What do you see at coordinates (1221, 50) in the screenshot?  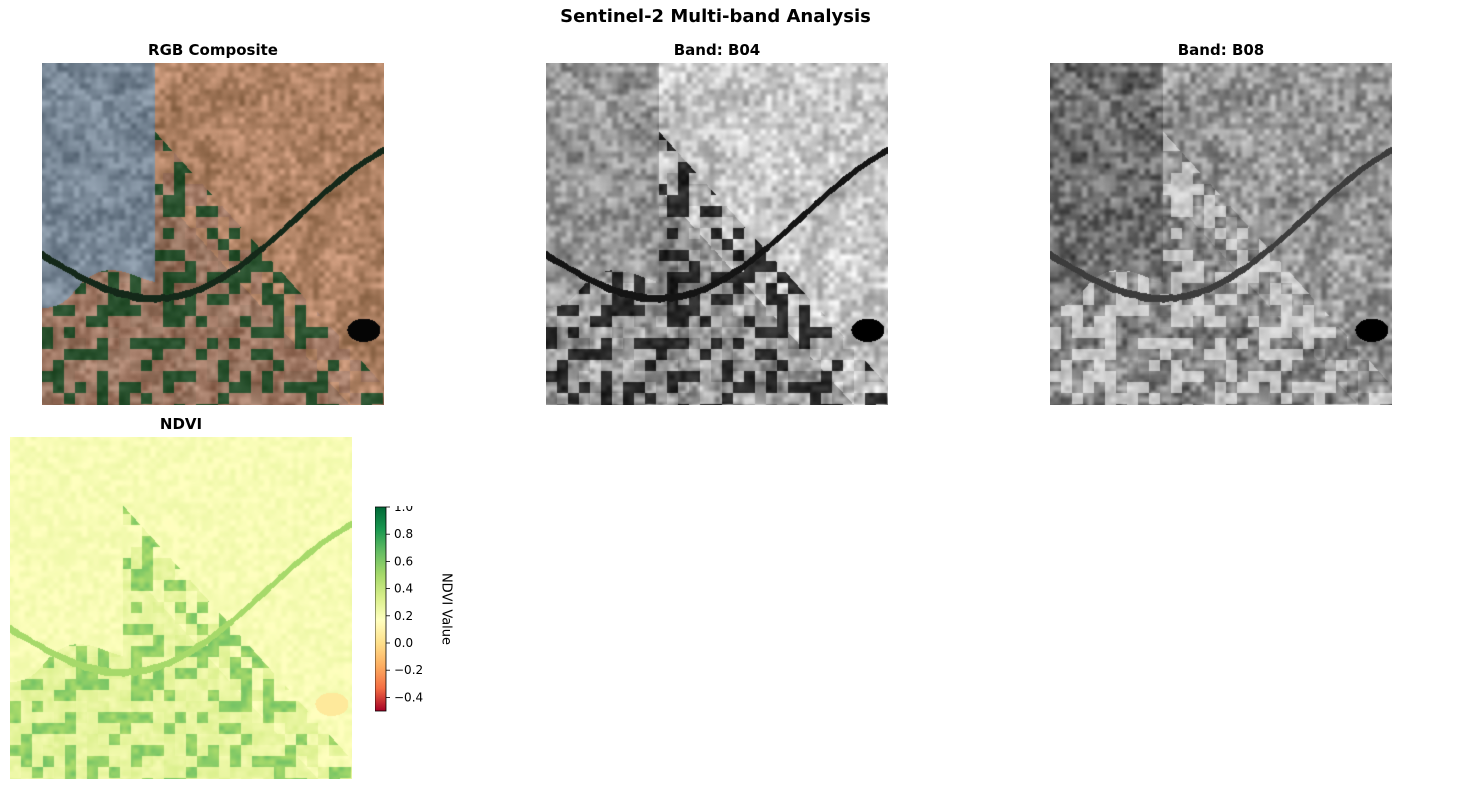 I see `band-b08-title: Band: B08` at bounding box center [1221, 50].